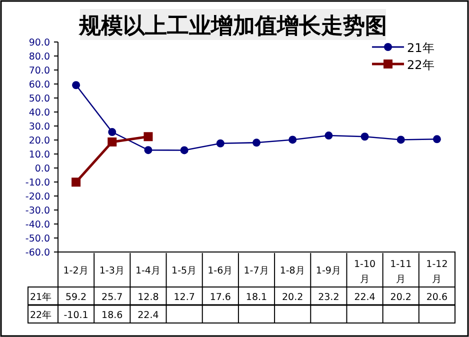  I want to click on y-tick-label: 70.0, so click(39, 71).